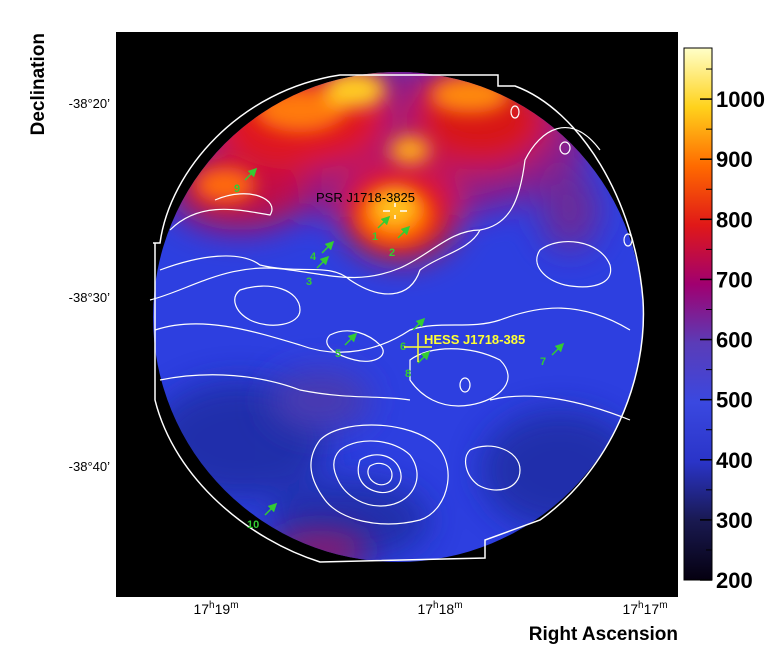 The image size is (771, 664). I want to click on source-marker-10: 10, so click(262, 516).